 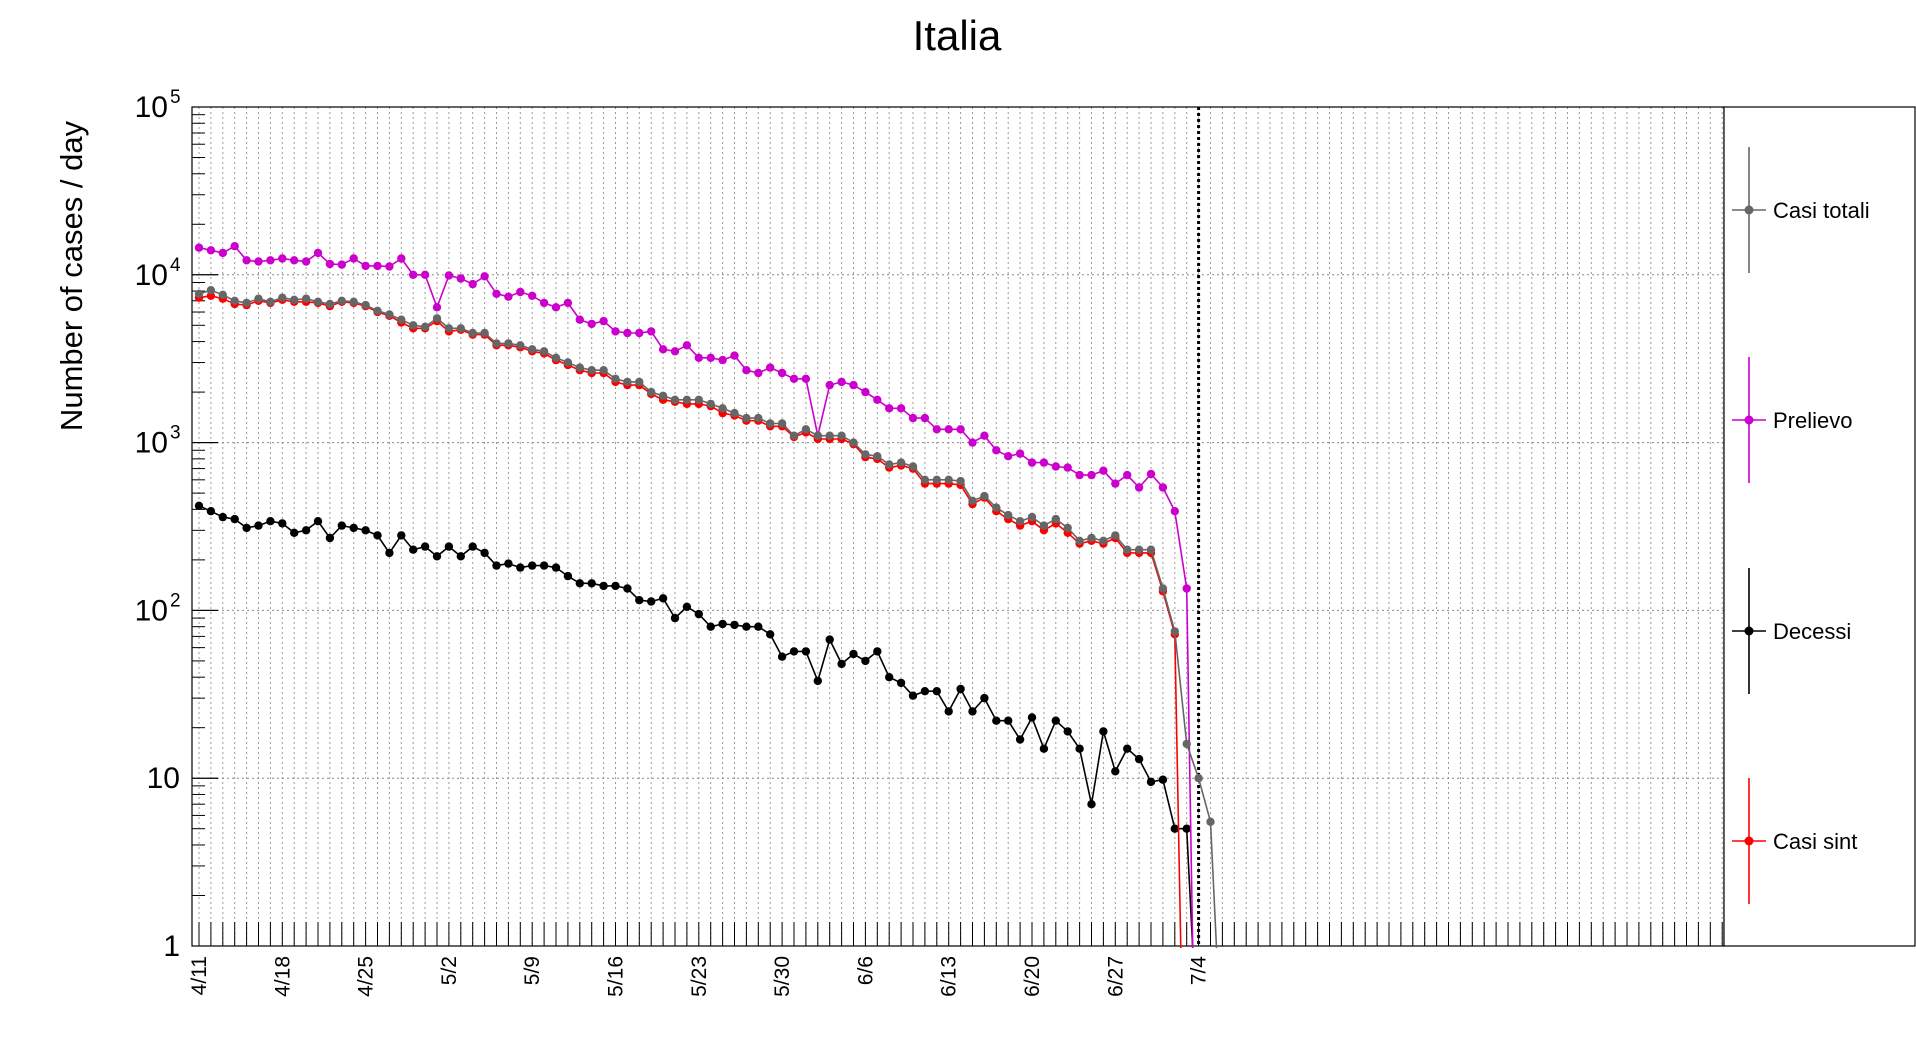 I want to click on y-tick-label-base: 1, so click(x=171, y=946).